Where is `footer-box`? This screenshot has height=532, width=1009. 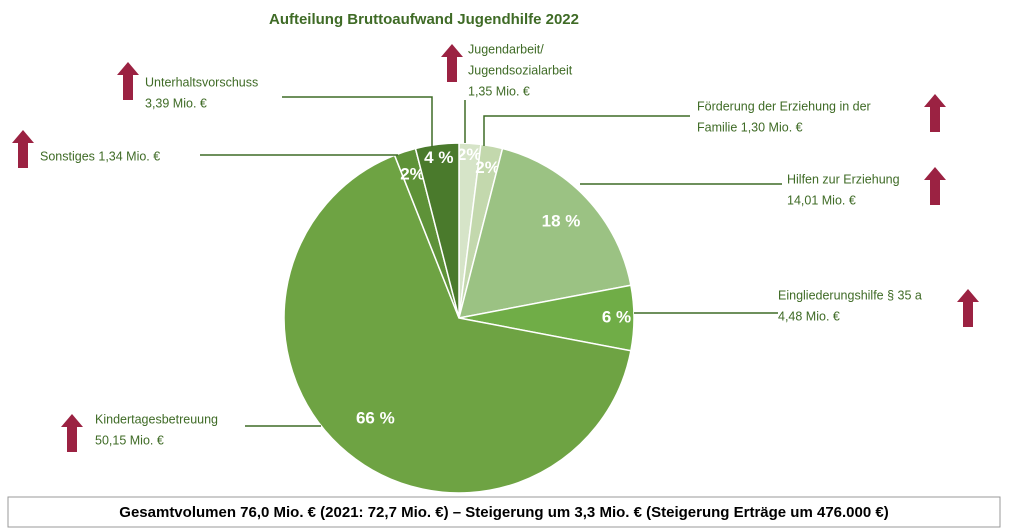 footer-box is located at coordinates (504, 512).